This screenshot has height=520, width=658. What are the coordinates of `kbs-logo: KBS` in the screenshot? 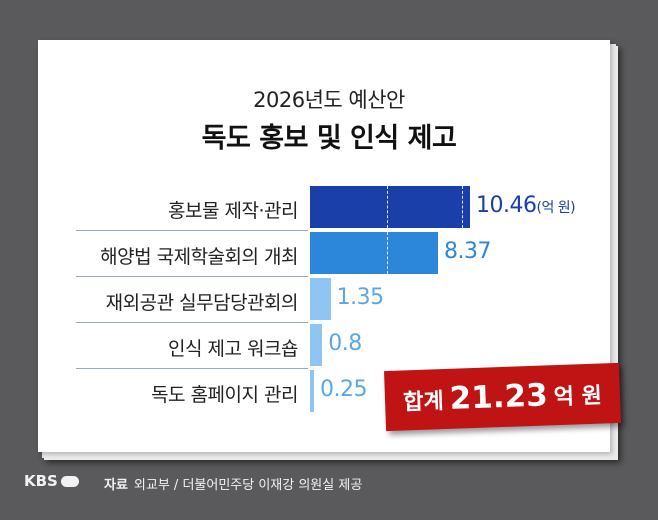 It's located at (51, 481).